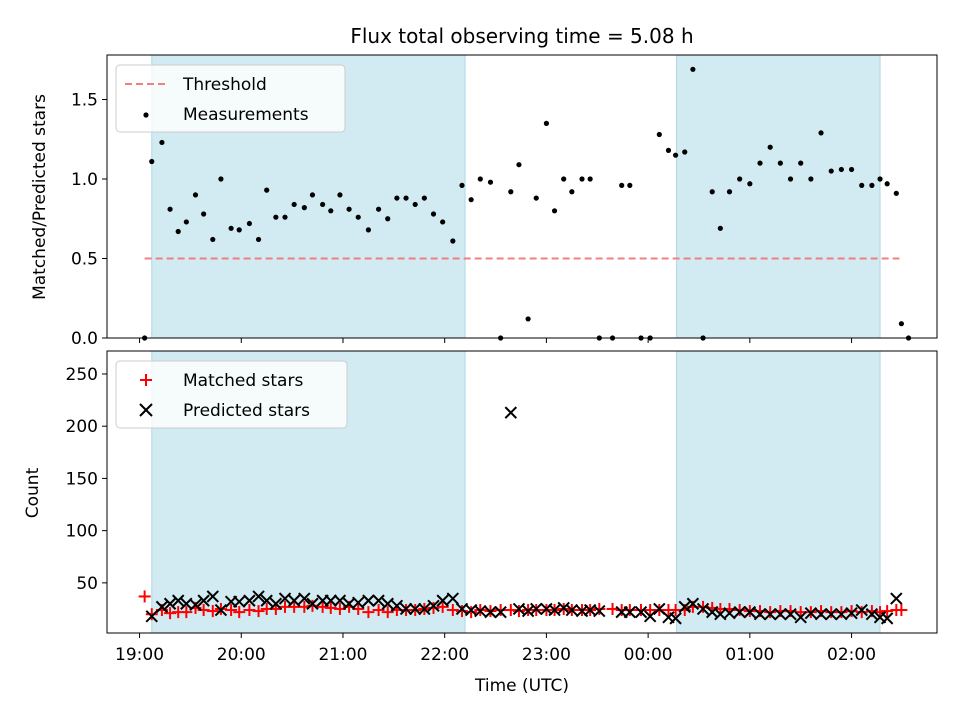 The height and width of the screenshot is (720, 960). What do you see at coordinates (851, 655) in the screenshot?
I see `bottom-xtick-label: 02:00` at bounding box center [851, 655].